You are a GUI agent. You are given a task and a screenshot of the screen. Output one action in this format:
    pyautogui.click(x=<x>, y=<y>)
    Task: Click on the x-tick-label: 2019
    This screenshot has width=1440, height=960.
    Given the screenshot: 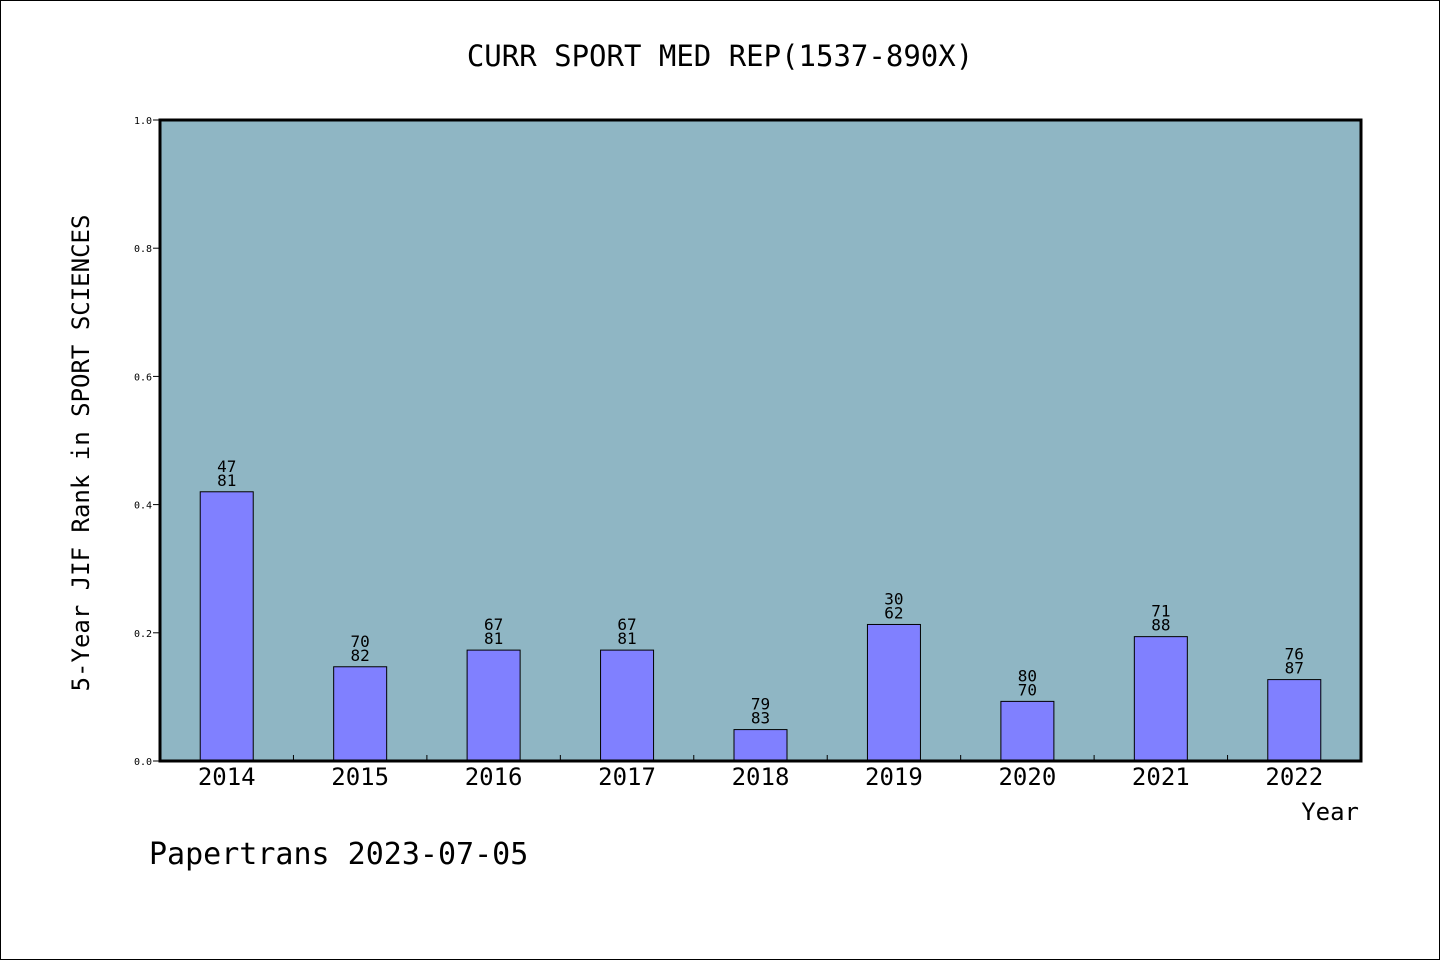 What is the action you would take?
    pyautogui.click(x=894, y=777)
    